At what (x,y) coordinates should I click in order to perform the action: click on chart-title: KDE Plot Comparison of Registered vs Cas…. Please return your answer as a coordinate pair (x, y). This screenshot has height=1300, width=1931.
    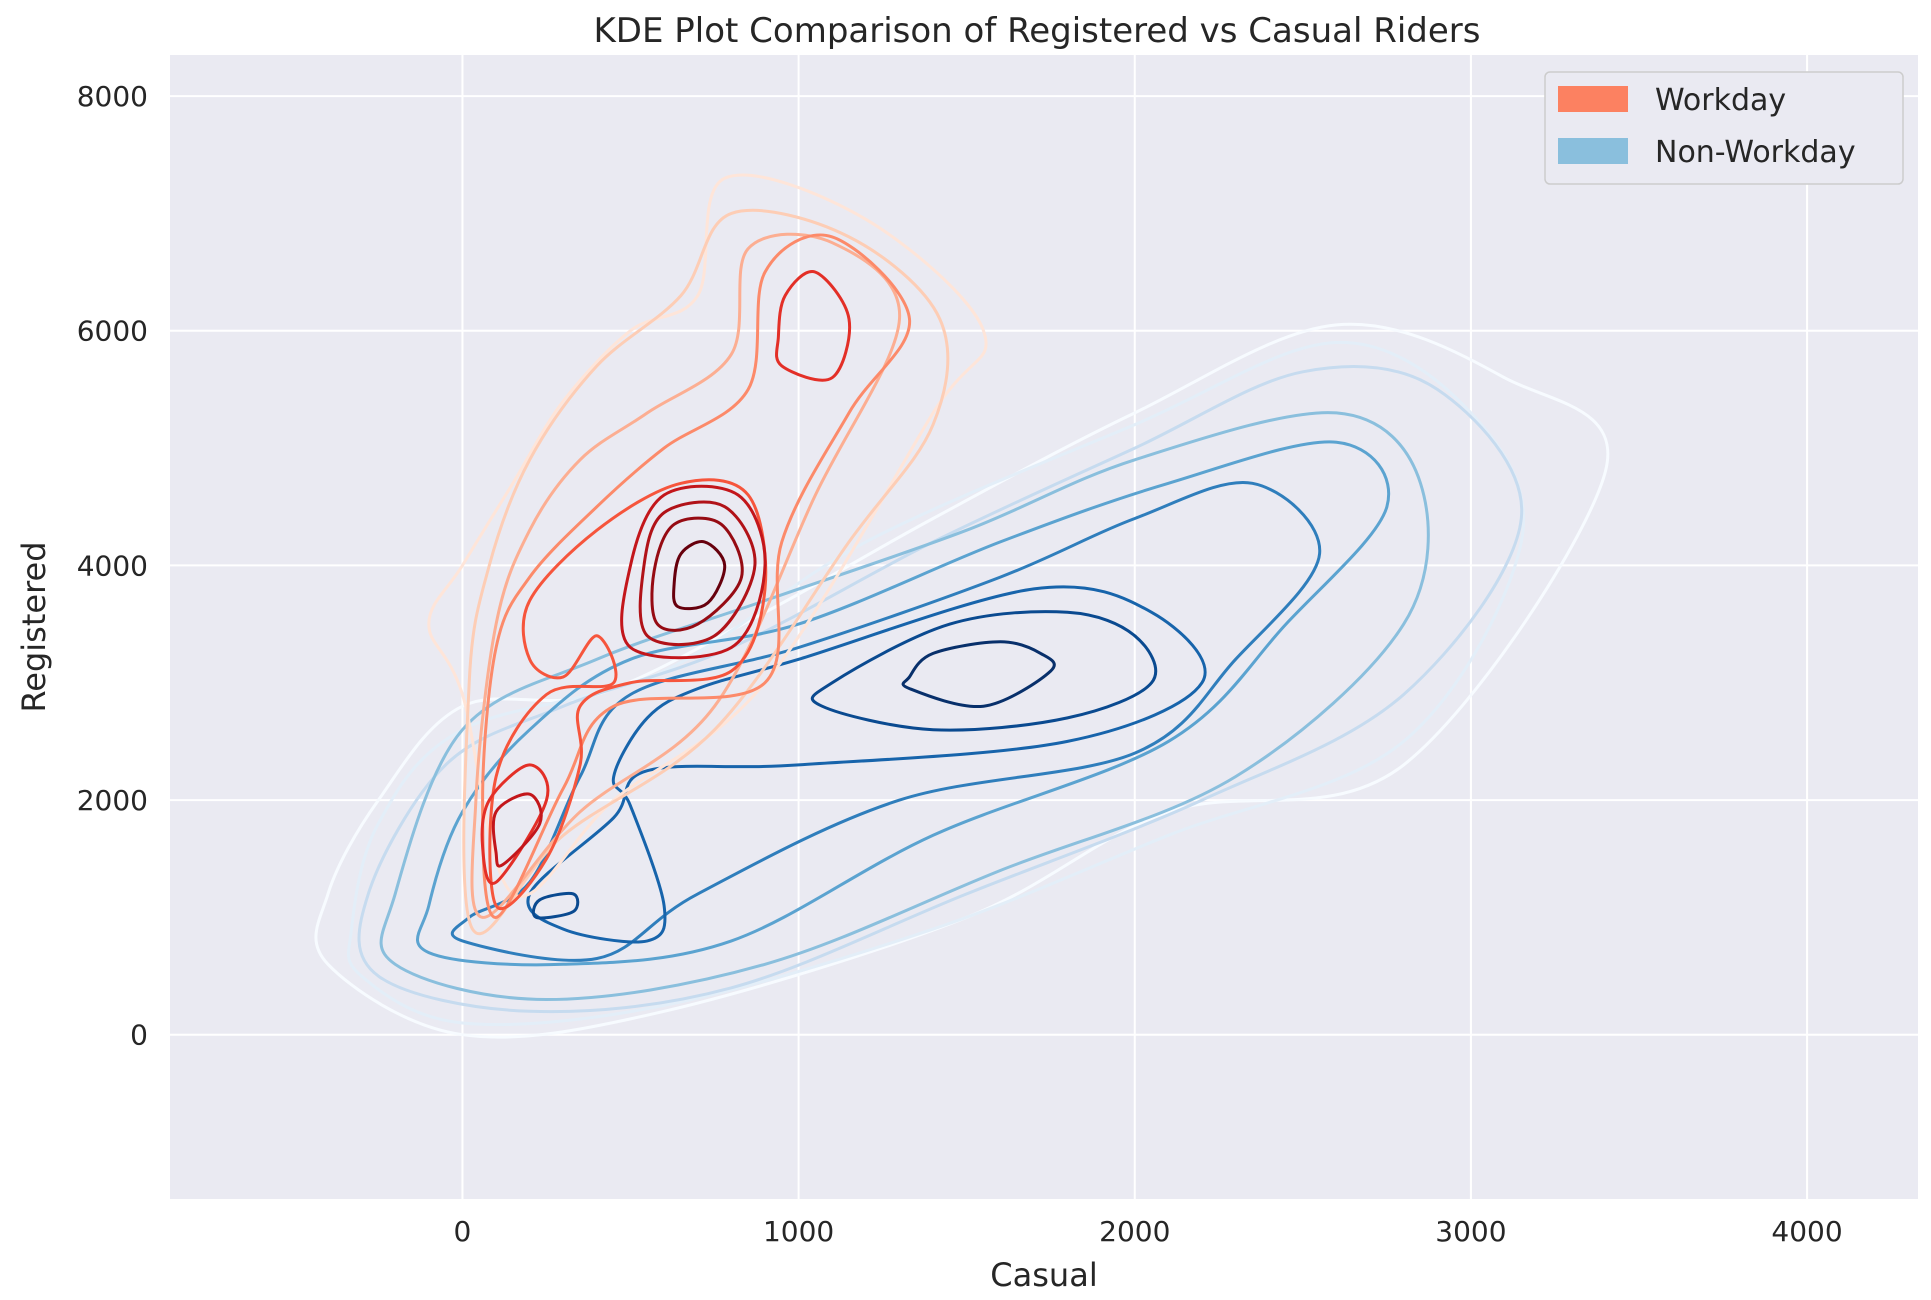
    Looking at the image, I should click on (1037, 31).